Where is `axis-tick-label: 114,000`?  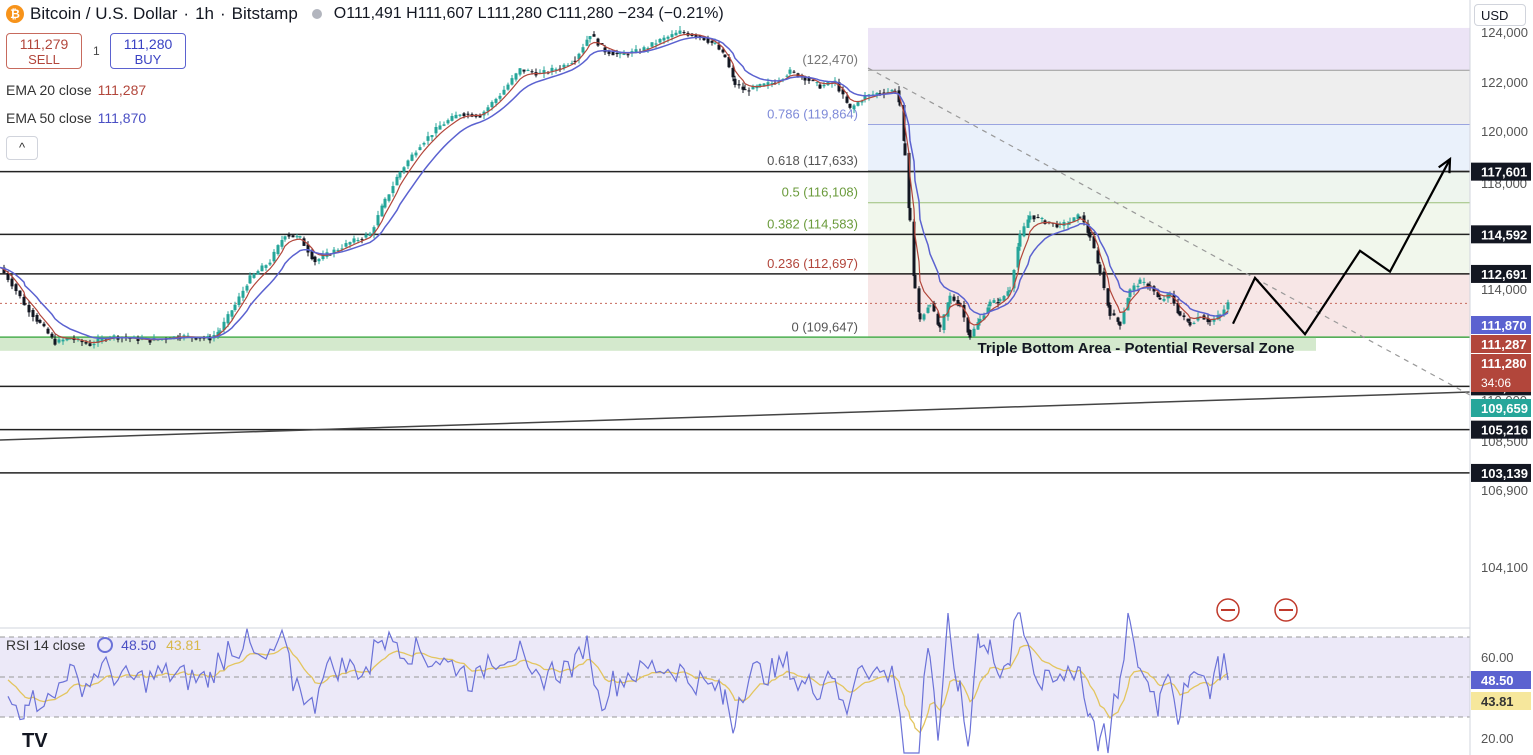
axis-tick-label: 114,000 is located at coordinates (1504, 289).